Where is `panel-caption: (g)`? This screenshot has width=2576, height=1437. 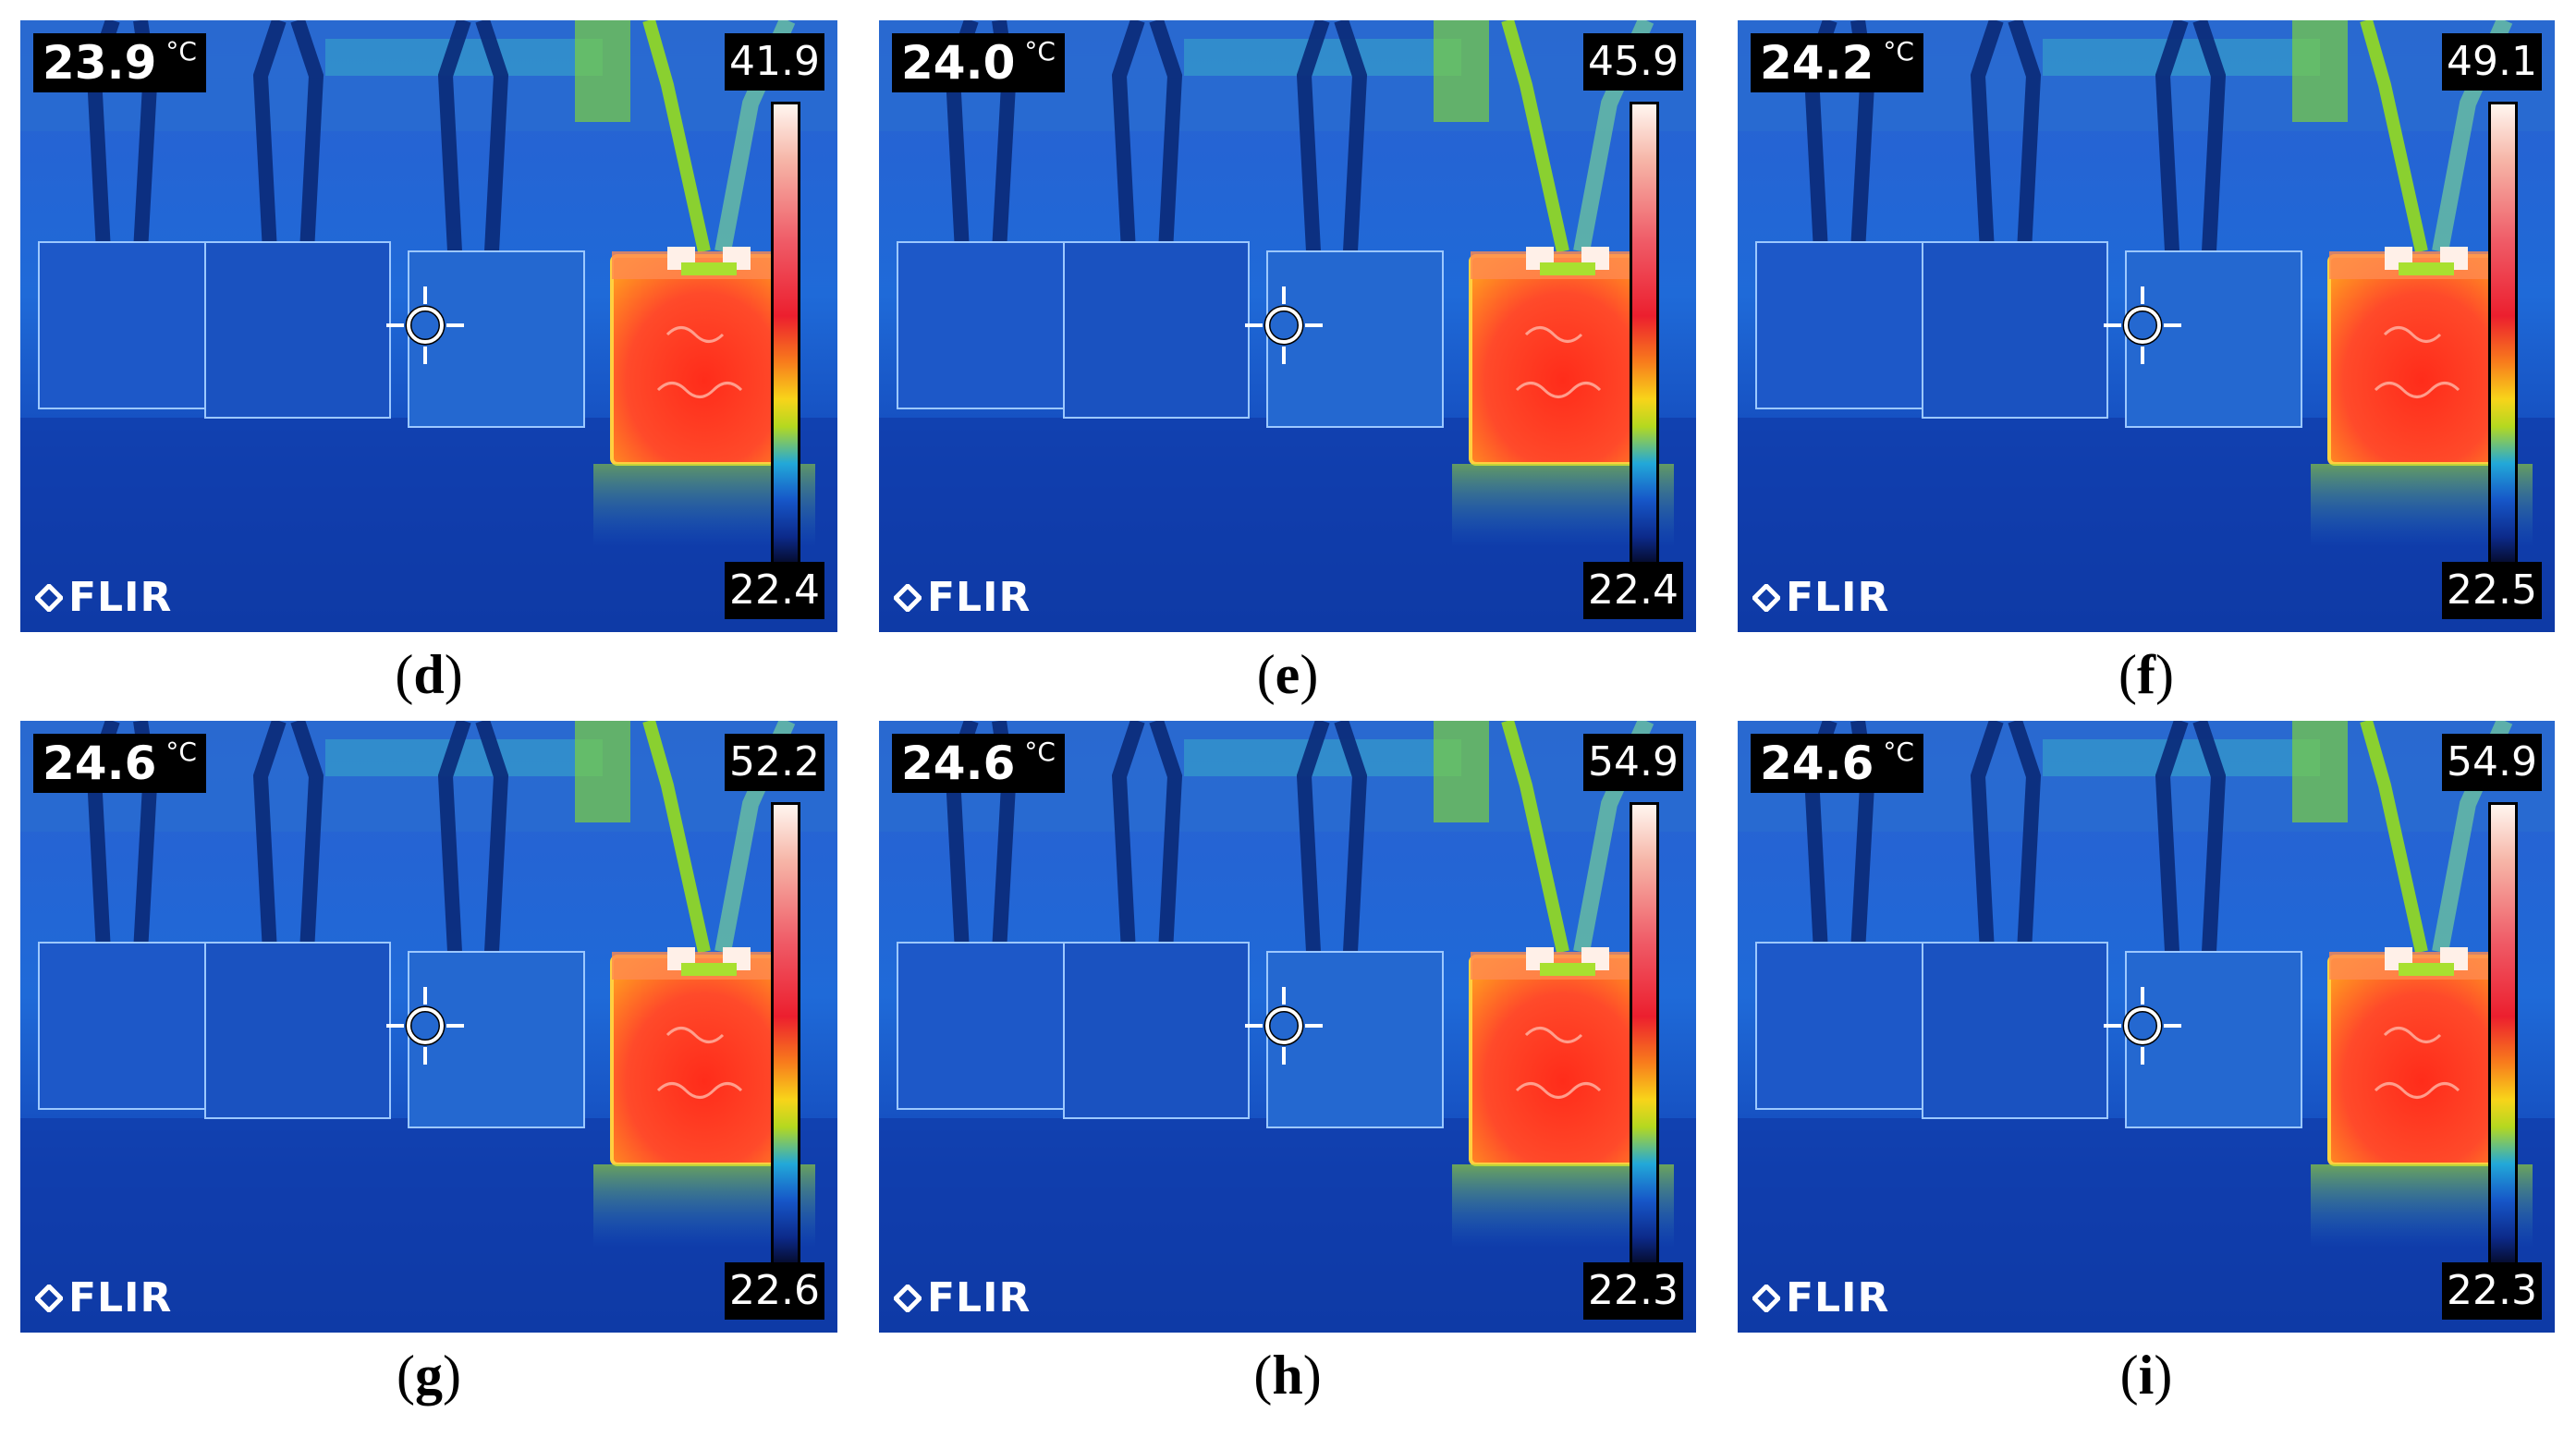
panel-caption: (g) is located at coordinates (429, 1376).